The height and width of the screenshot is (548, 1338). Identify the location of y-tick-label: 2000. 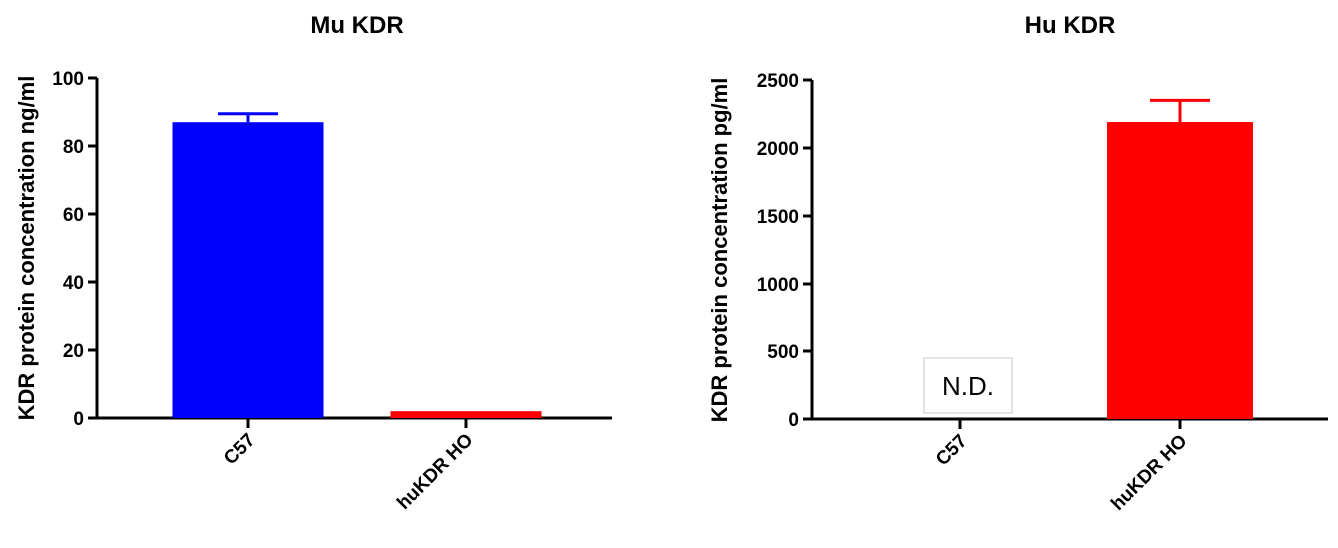
(778, 149).